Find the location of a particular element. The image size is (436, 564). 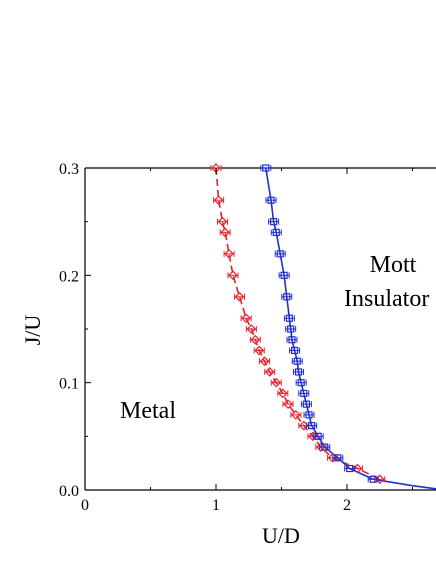

y-axis-label: J/U is located at coordinates (32, 330).